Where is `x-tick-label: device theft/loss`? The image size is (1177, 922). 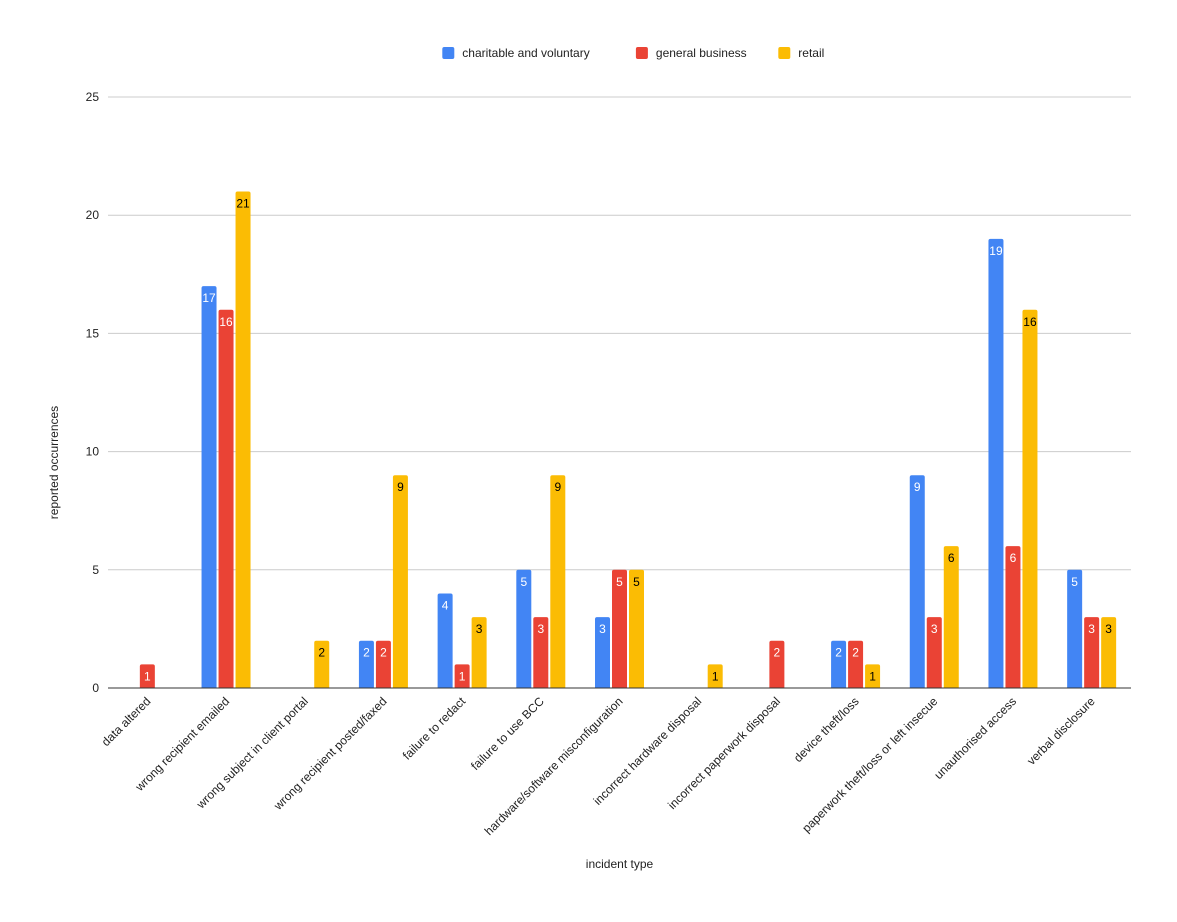 x-tick-label: device theft/loss is located at coordinates (826, 729).